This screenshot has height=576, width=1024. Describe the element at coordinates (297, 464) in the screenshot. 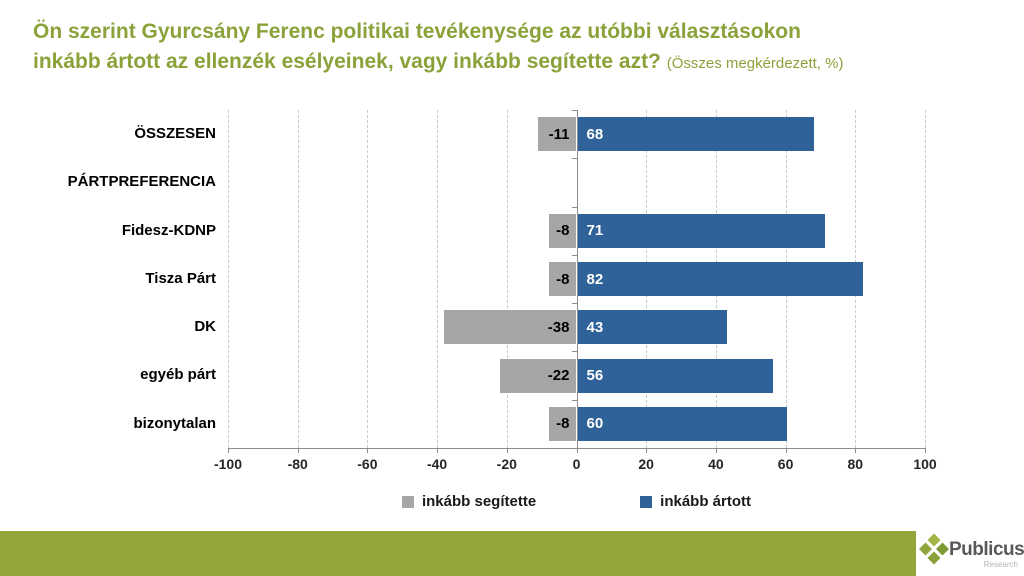

I see `x-tick-label: -80` at that location.